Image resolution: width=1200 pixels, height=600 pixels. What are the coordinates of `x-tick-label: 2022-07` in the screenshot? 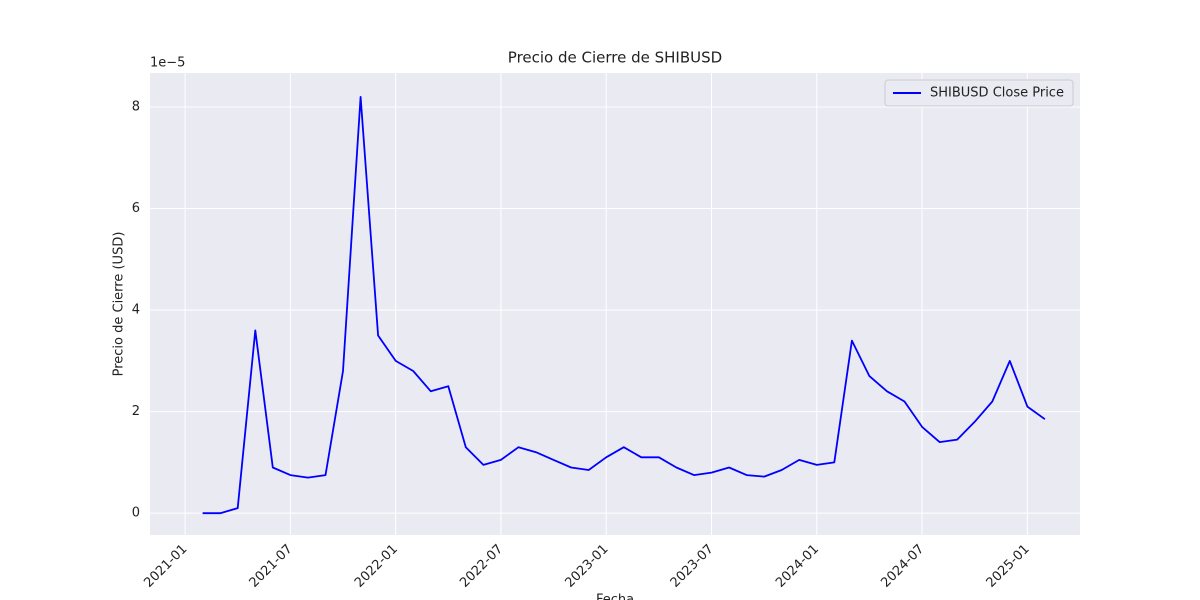 It's located at (481, 566).